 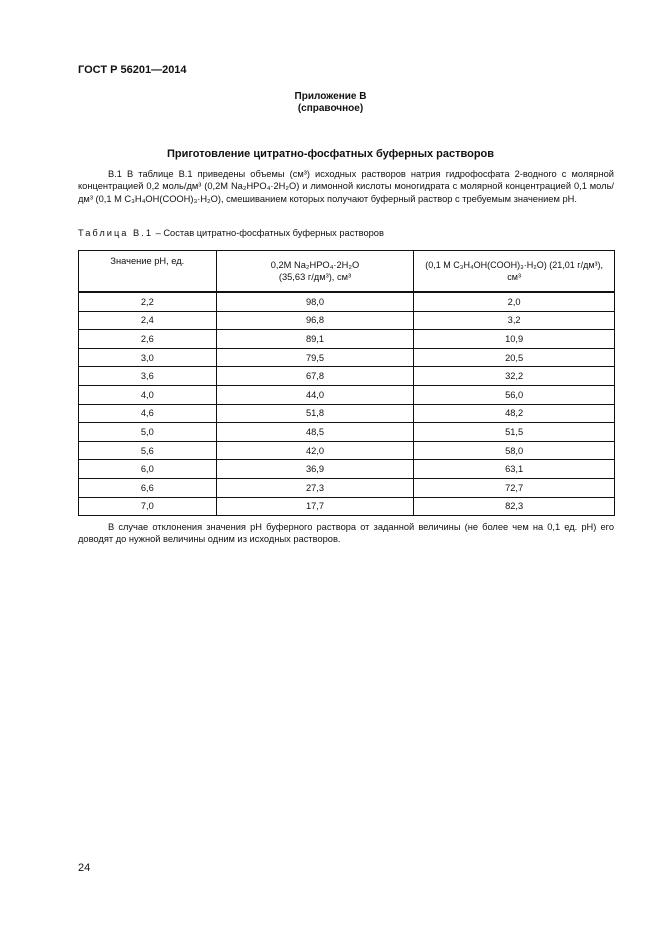 I want to click on table-row: 5,6 42,0 58,0, so click(x=346, y=450).